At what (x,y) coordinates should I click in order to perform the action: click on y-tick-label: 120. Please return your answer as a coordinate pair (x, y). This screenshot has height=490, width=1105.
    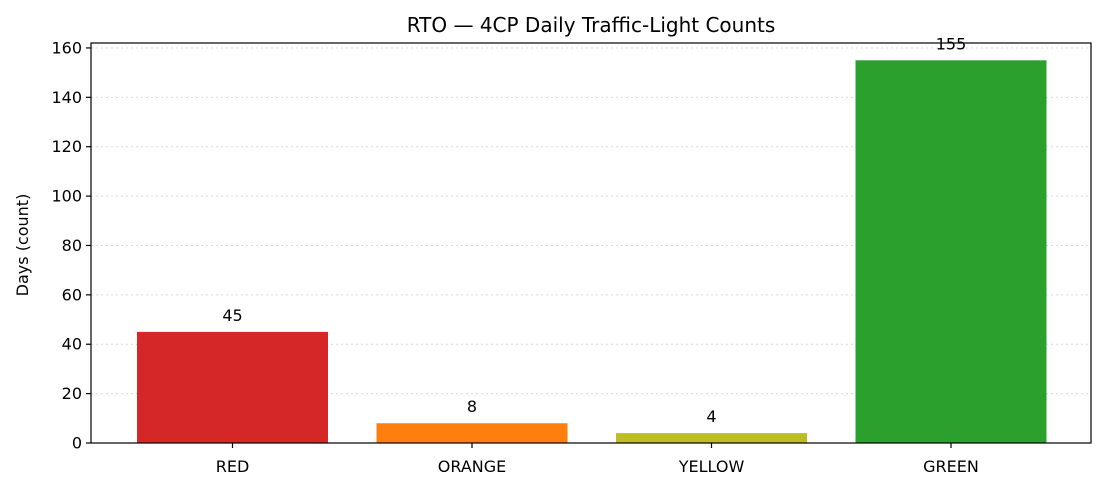
    Looking at the image, I should click on (66, 146).